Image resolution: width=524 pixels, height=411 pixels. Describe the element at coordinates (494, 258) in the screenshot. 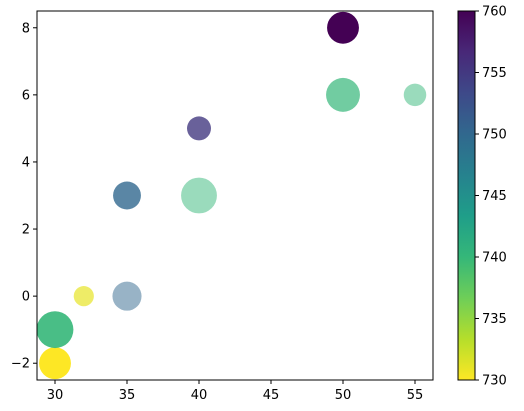

I see `colorbar-tick-label: 740` at that location.